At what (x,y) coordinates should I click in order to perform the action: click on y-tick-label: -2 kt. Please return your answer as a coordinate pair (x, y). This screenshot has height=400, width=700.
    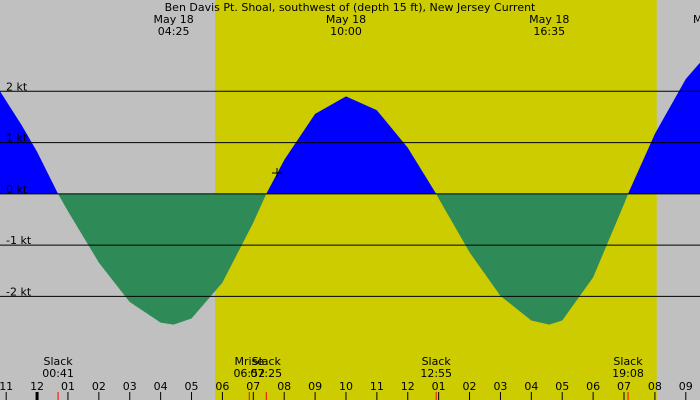
    Looking at the image, I should click on (19, 291).